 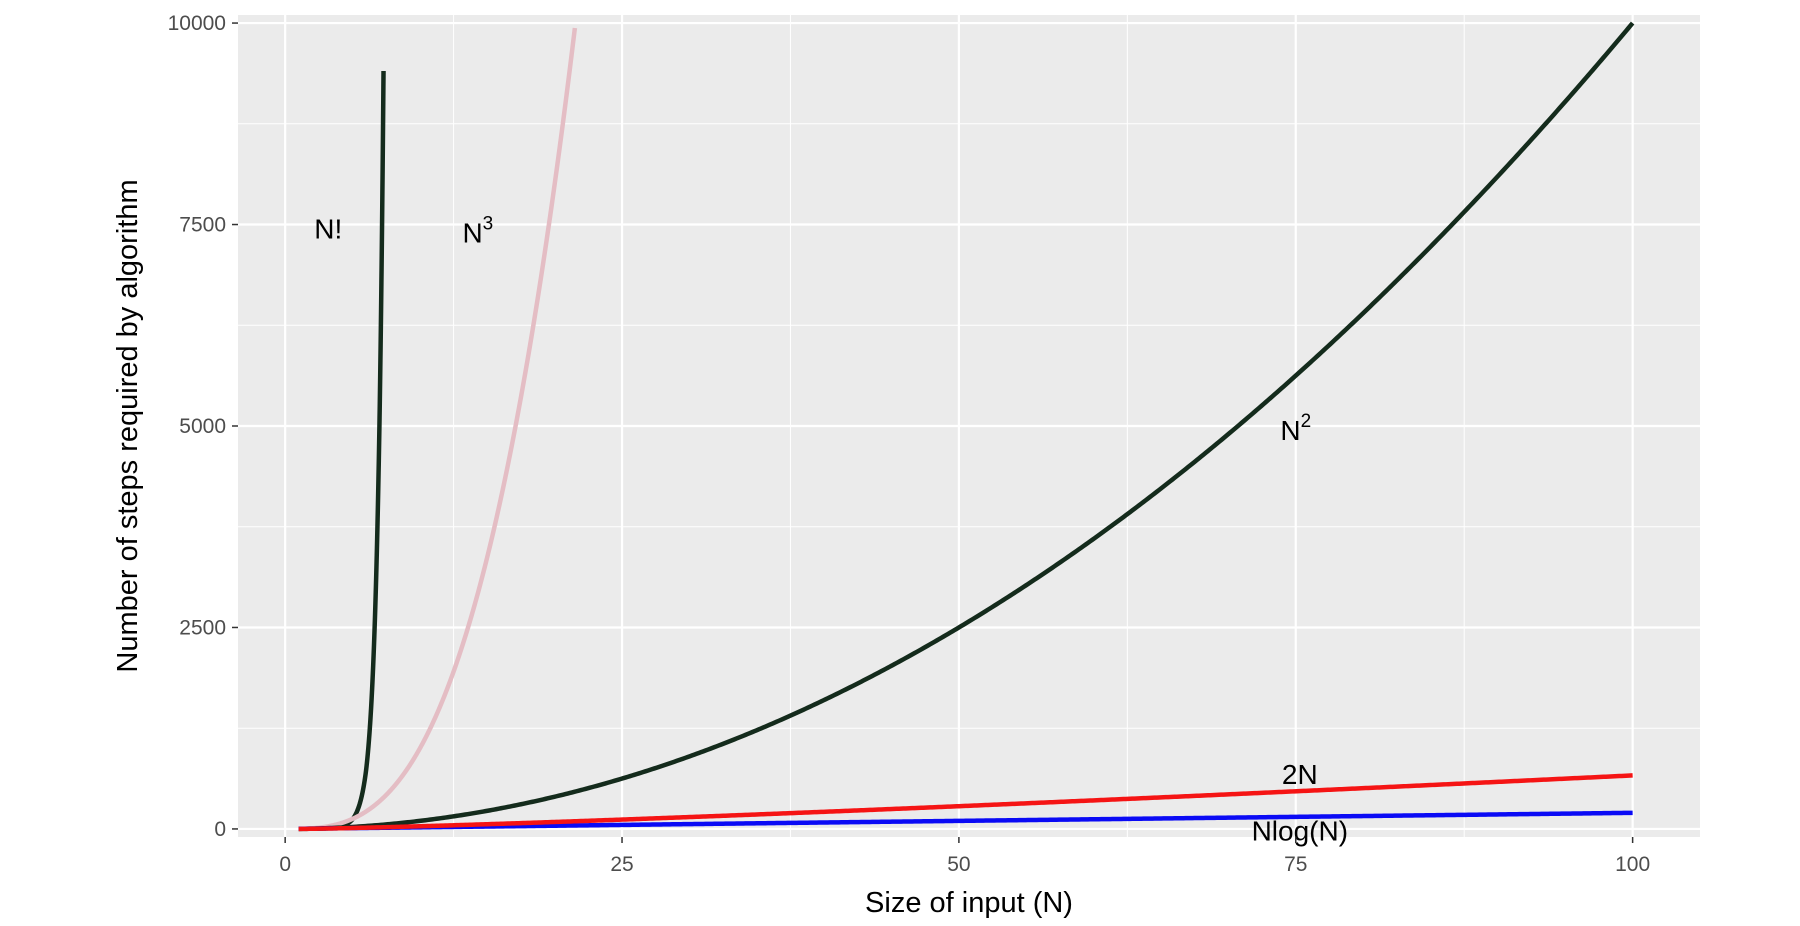 What do you see at coordinates (202, 225) in the screenshot?
I see `y-tick-label: 7500` at bounding box center [202, 225].